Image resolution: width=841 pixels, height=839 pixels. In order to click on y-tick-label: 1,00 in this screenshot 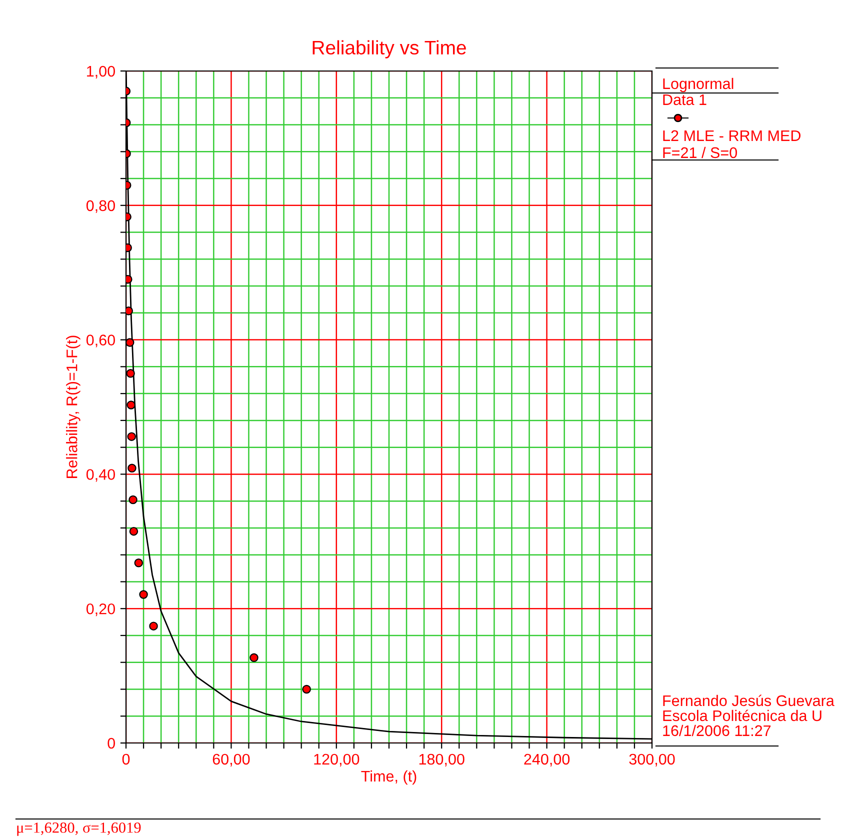, I will do `click(101, 72)`.